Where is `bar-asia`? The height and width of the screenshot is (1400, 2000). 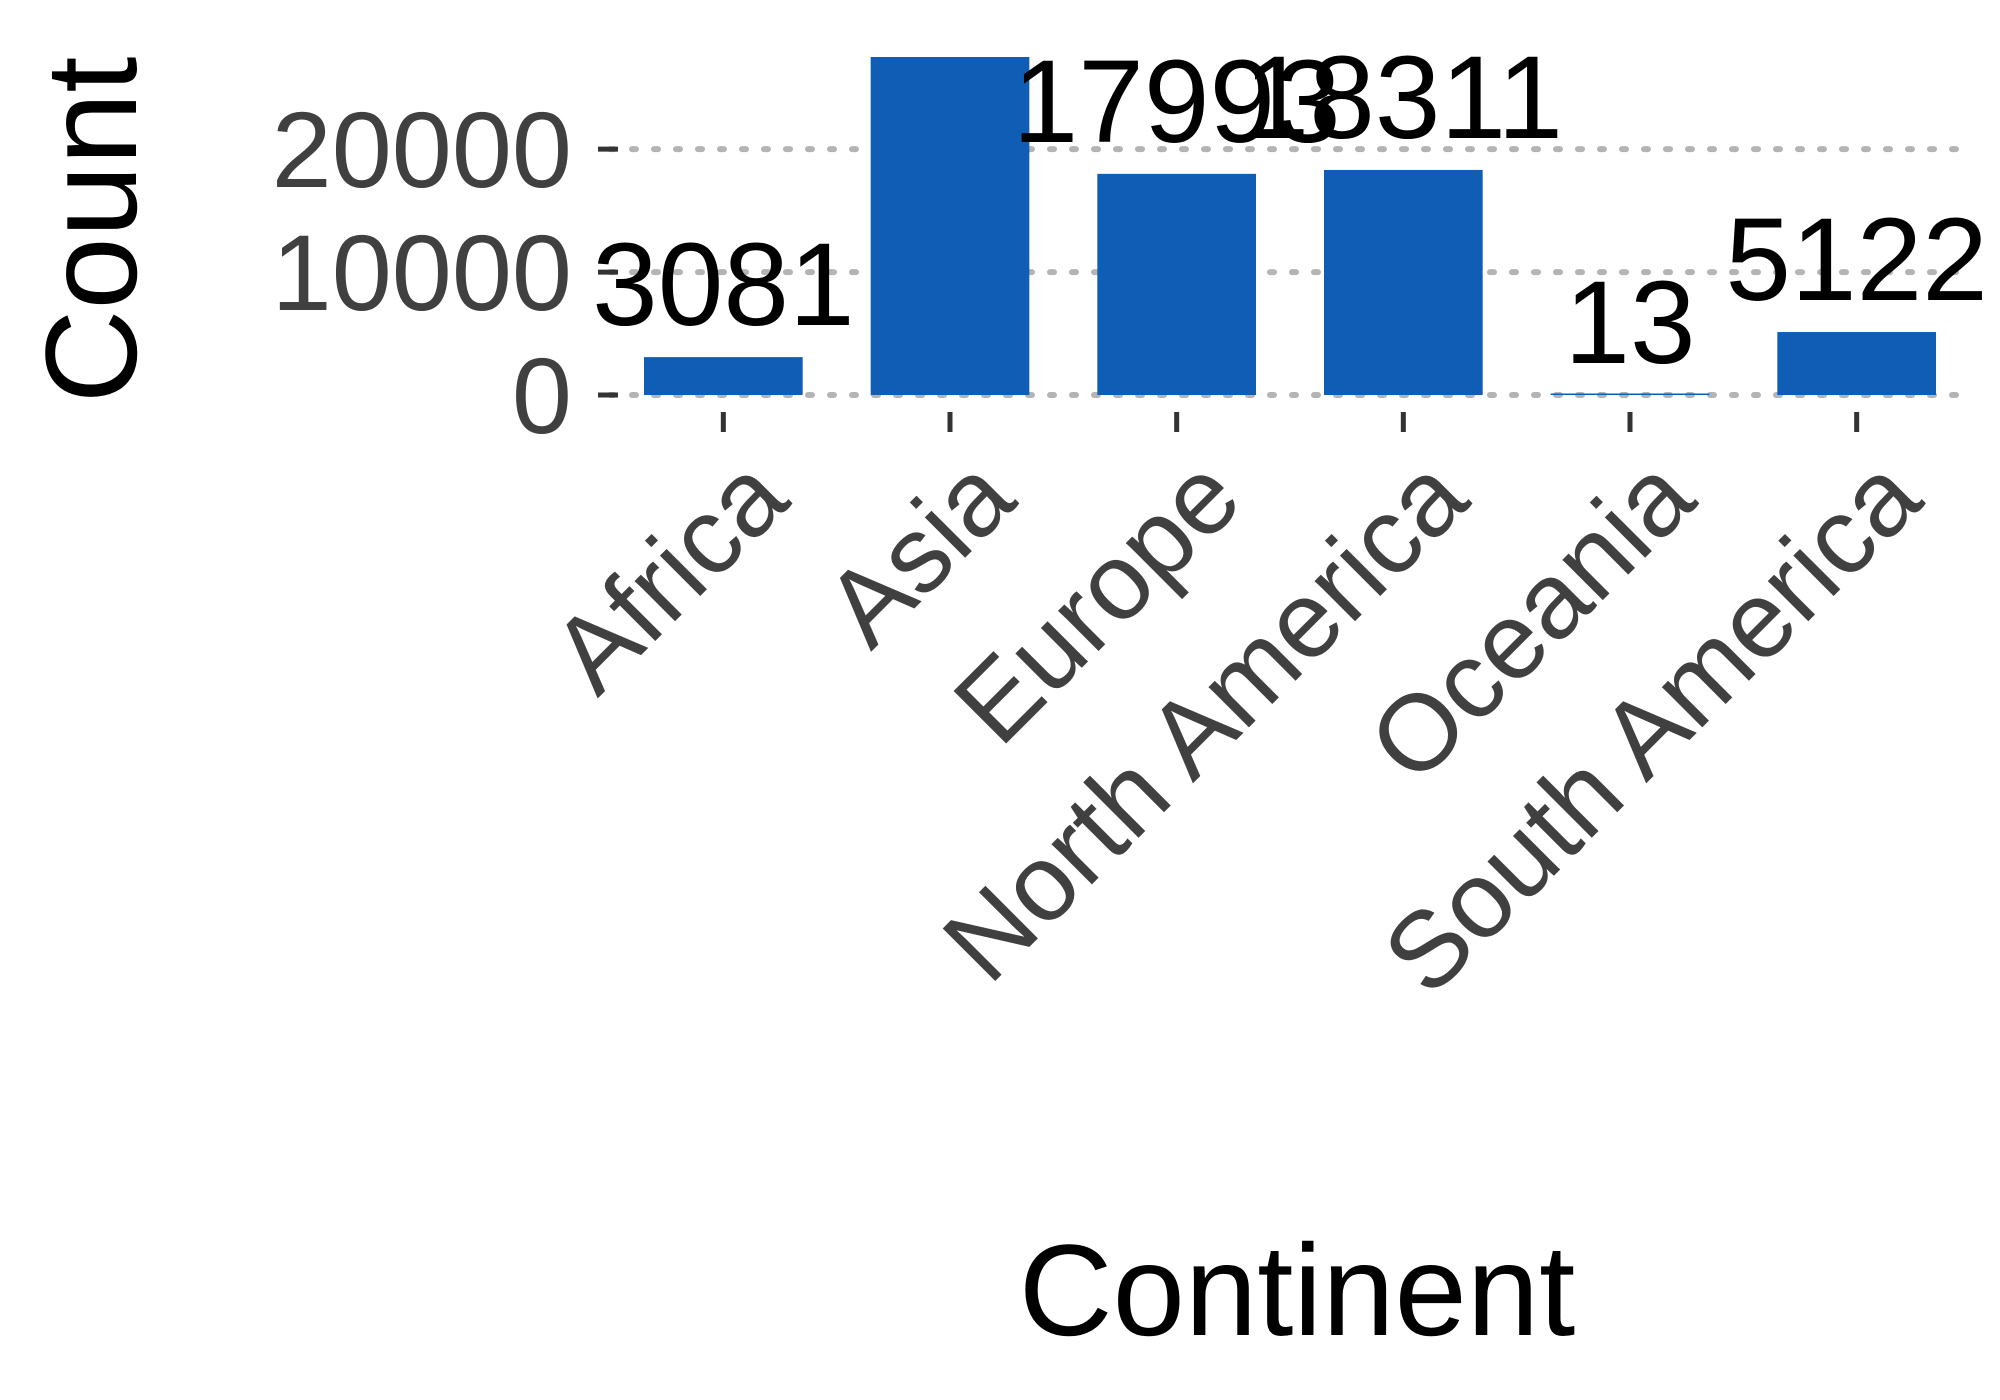 bar-asia is located at coordinates (950, 226).